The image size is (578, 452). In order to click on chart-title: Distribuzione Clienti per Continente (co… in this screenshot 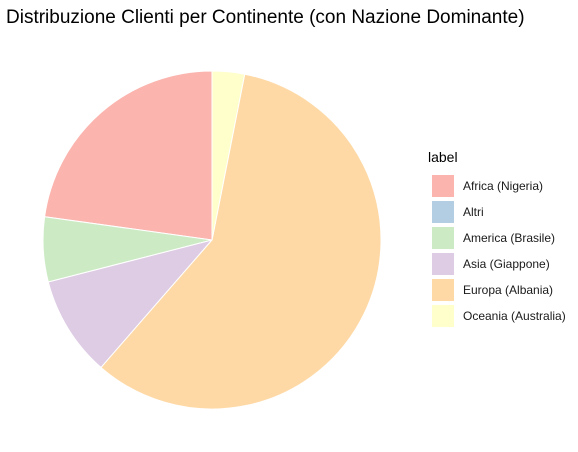, I will do `click(265, 17)`.